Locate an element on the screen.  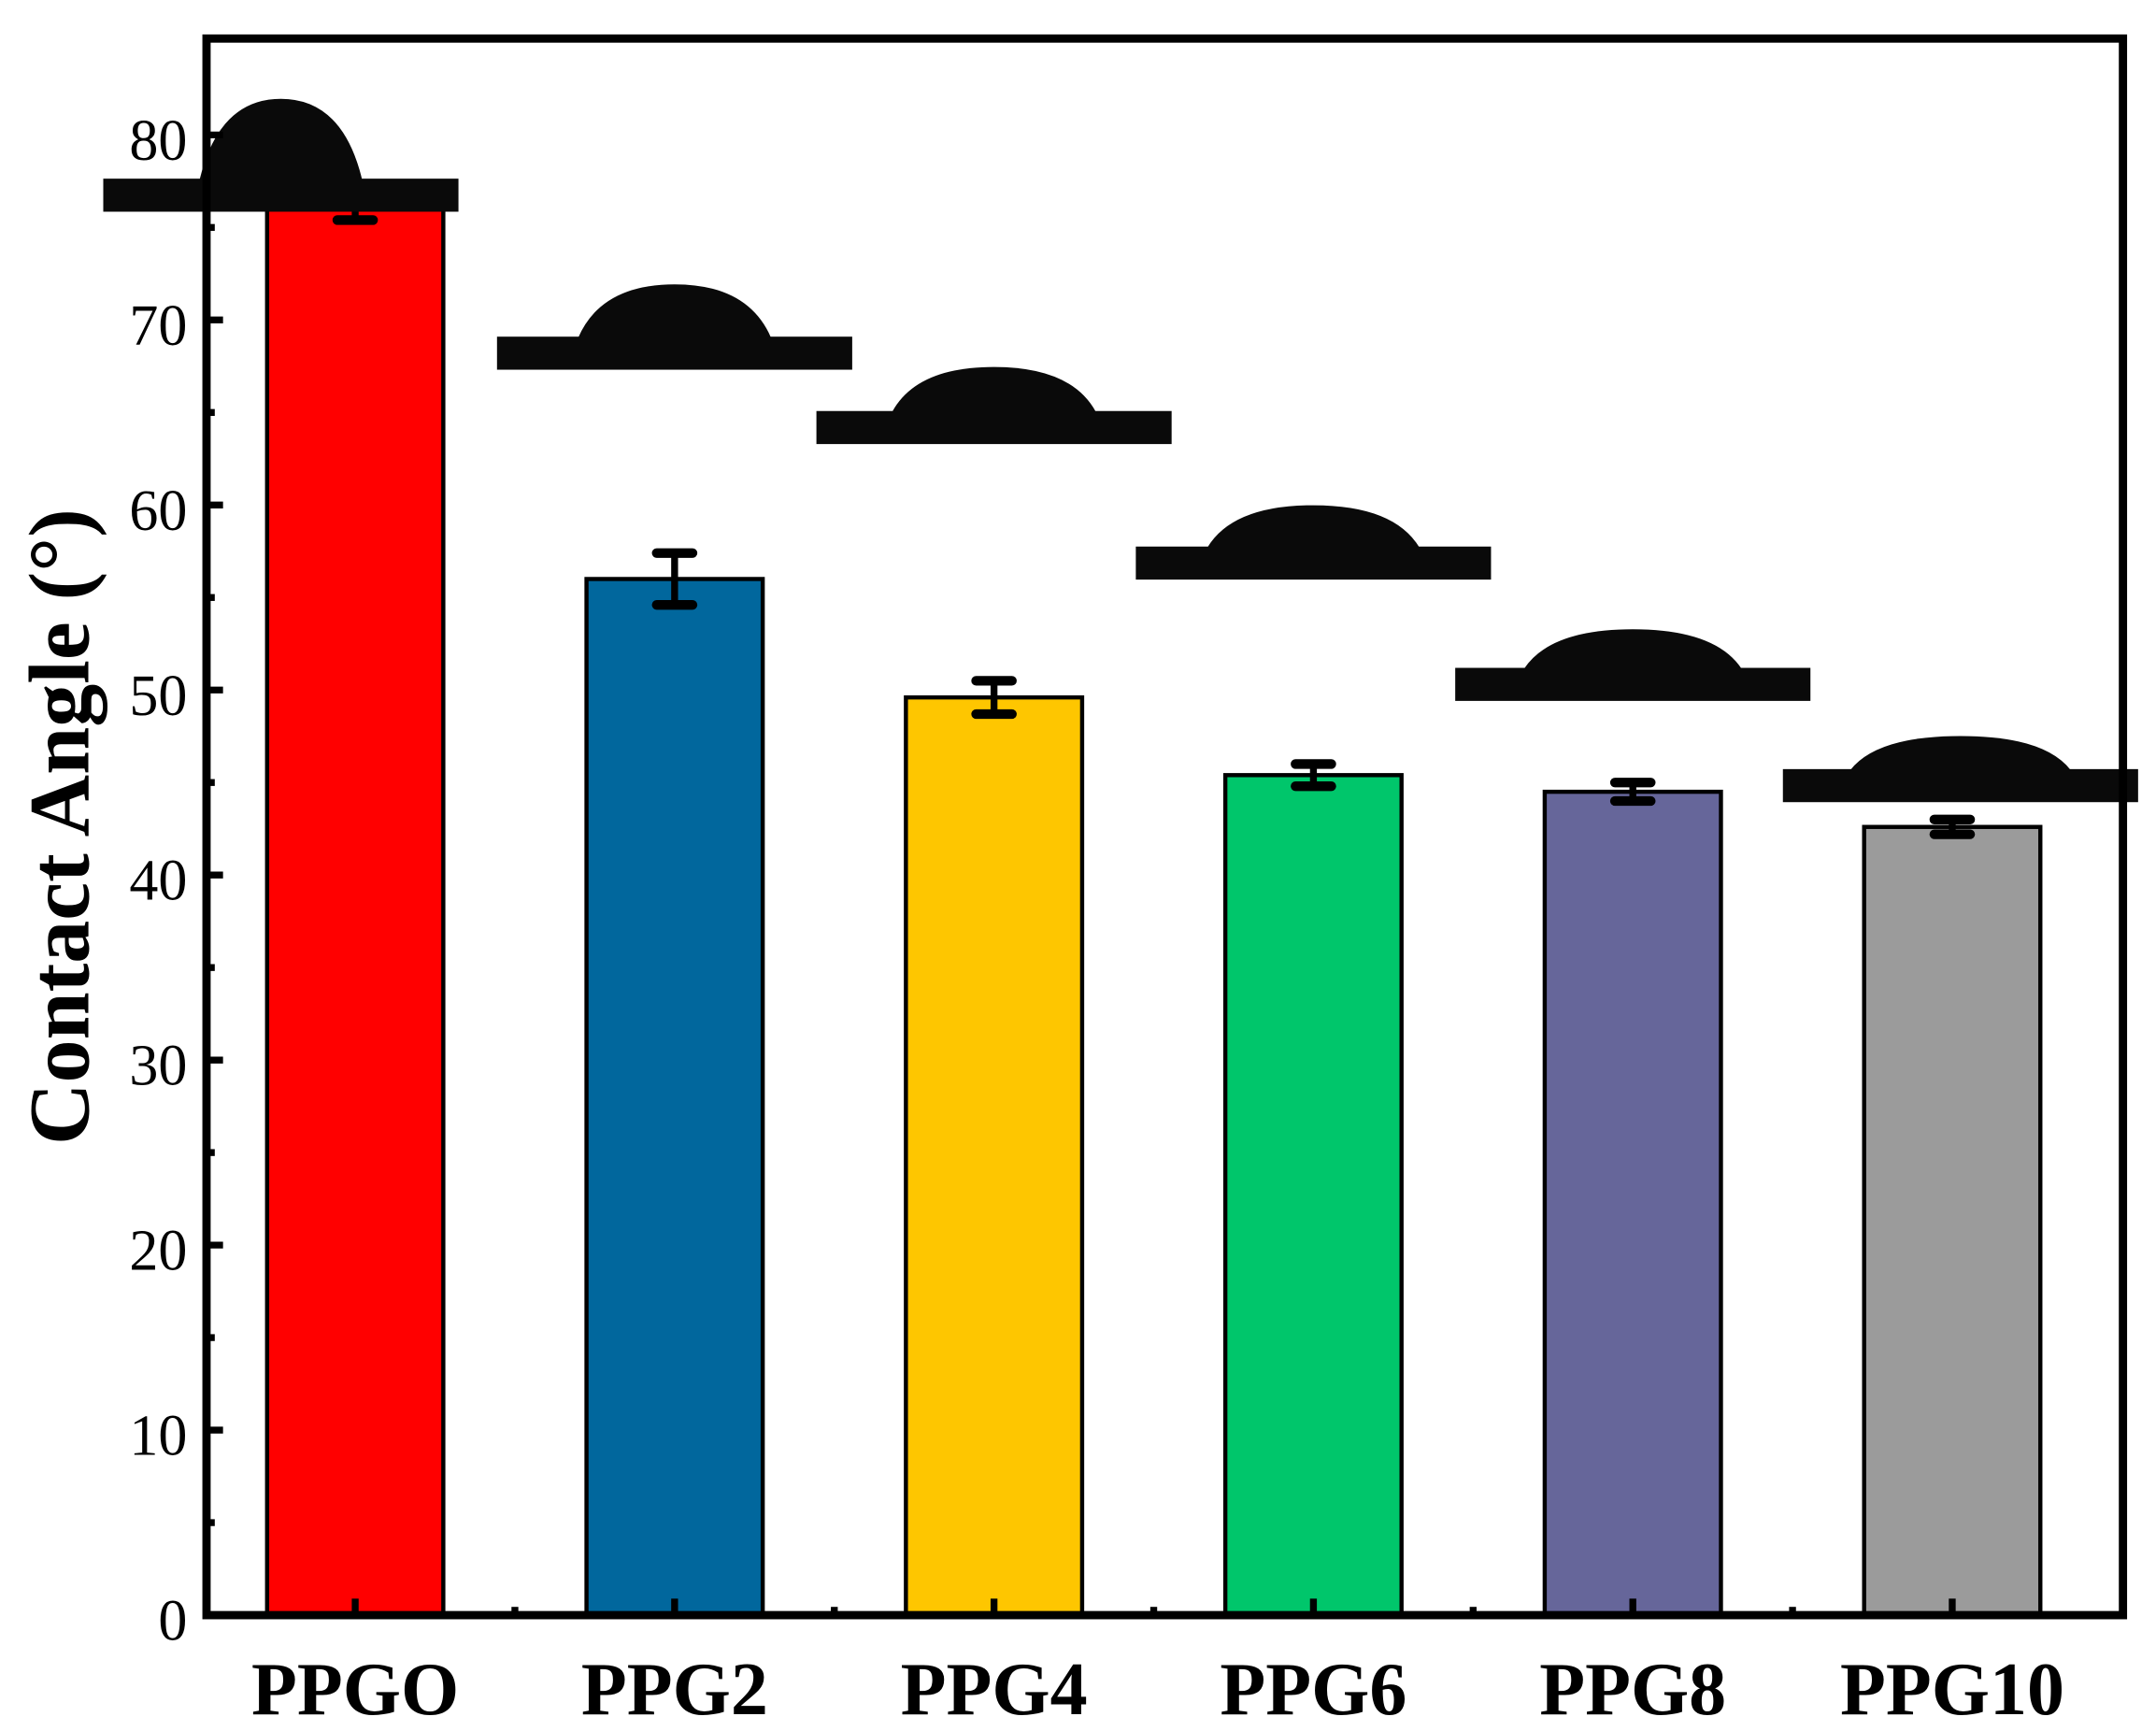
bar-ppg6 is located at coordinates (1313, 1195).